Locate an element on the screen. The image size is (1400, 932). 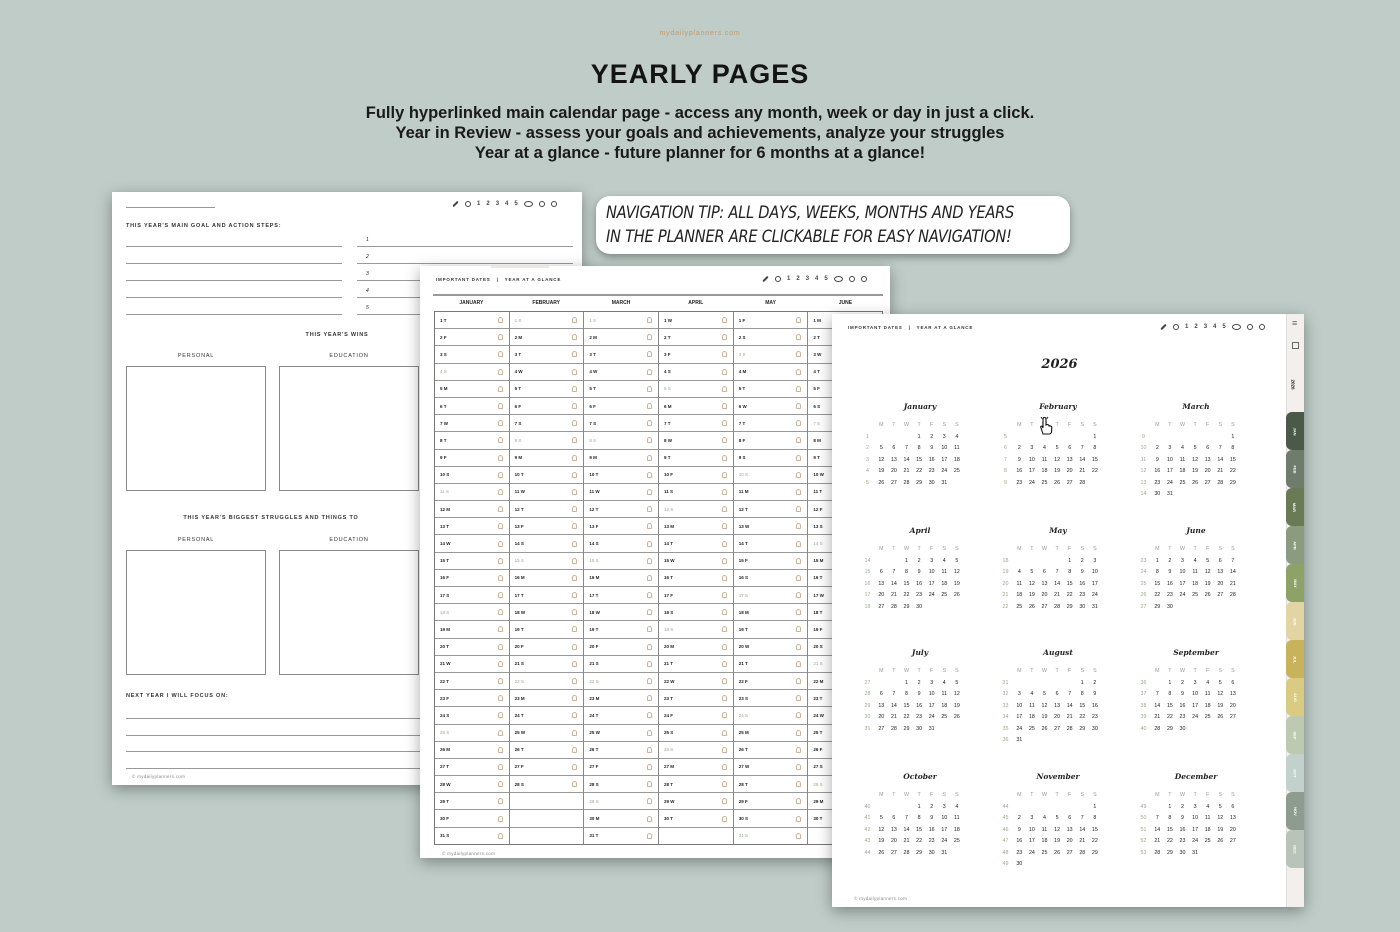
month-tab-jul: JUL is located at coordinates (1295, 659).